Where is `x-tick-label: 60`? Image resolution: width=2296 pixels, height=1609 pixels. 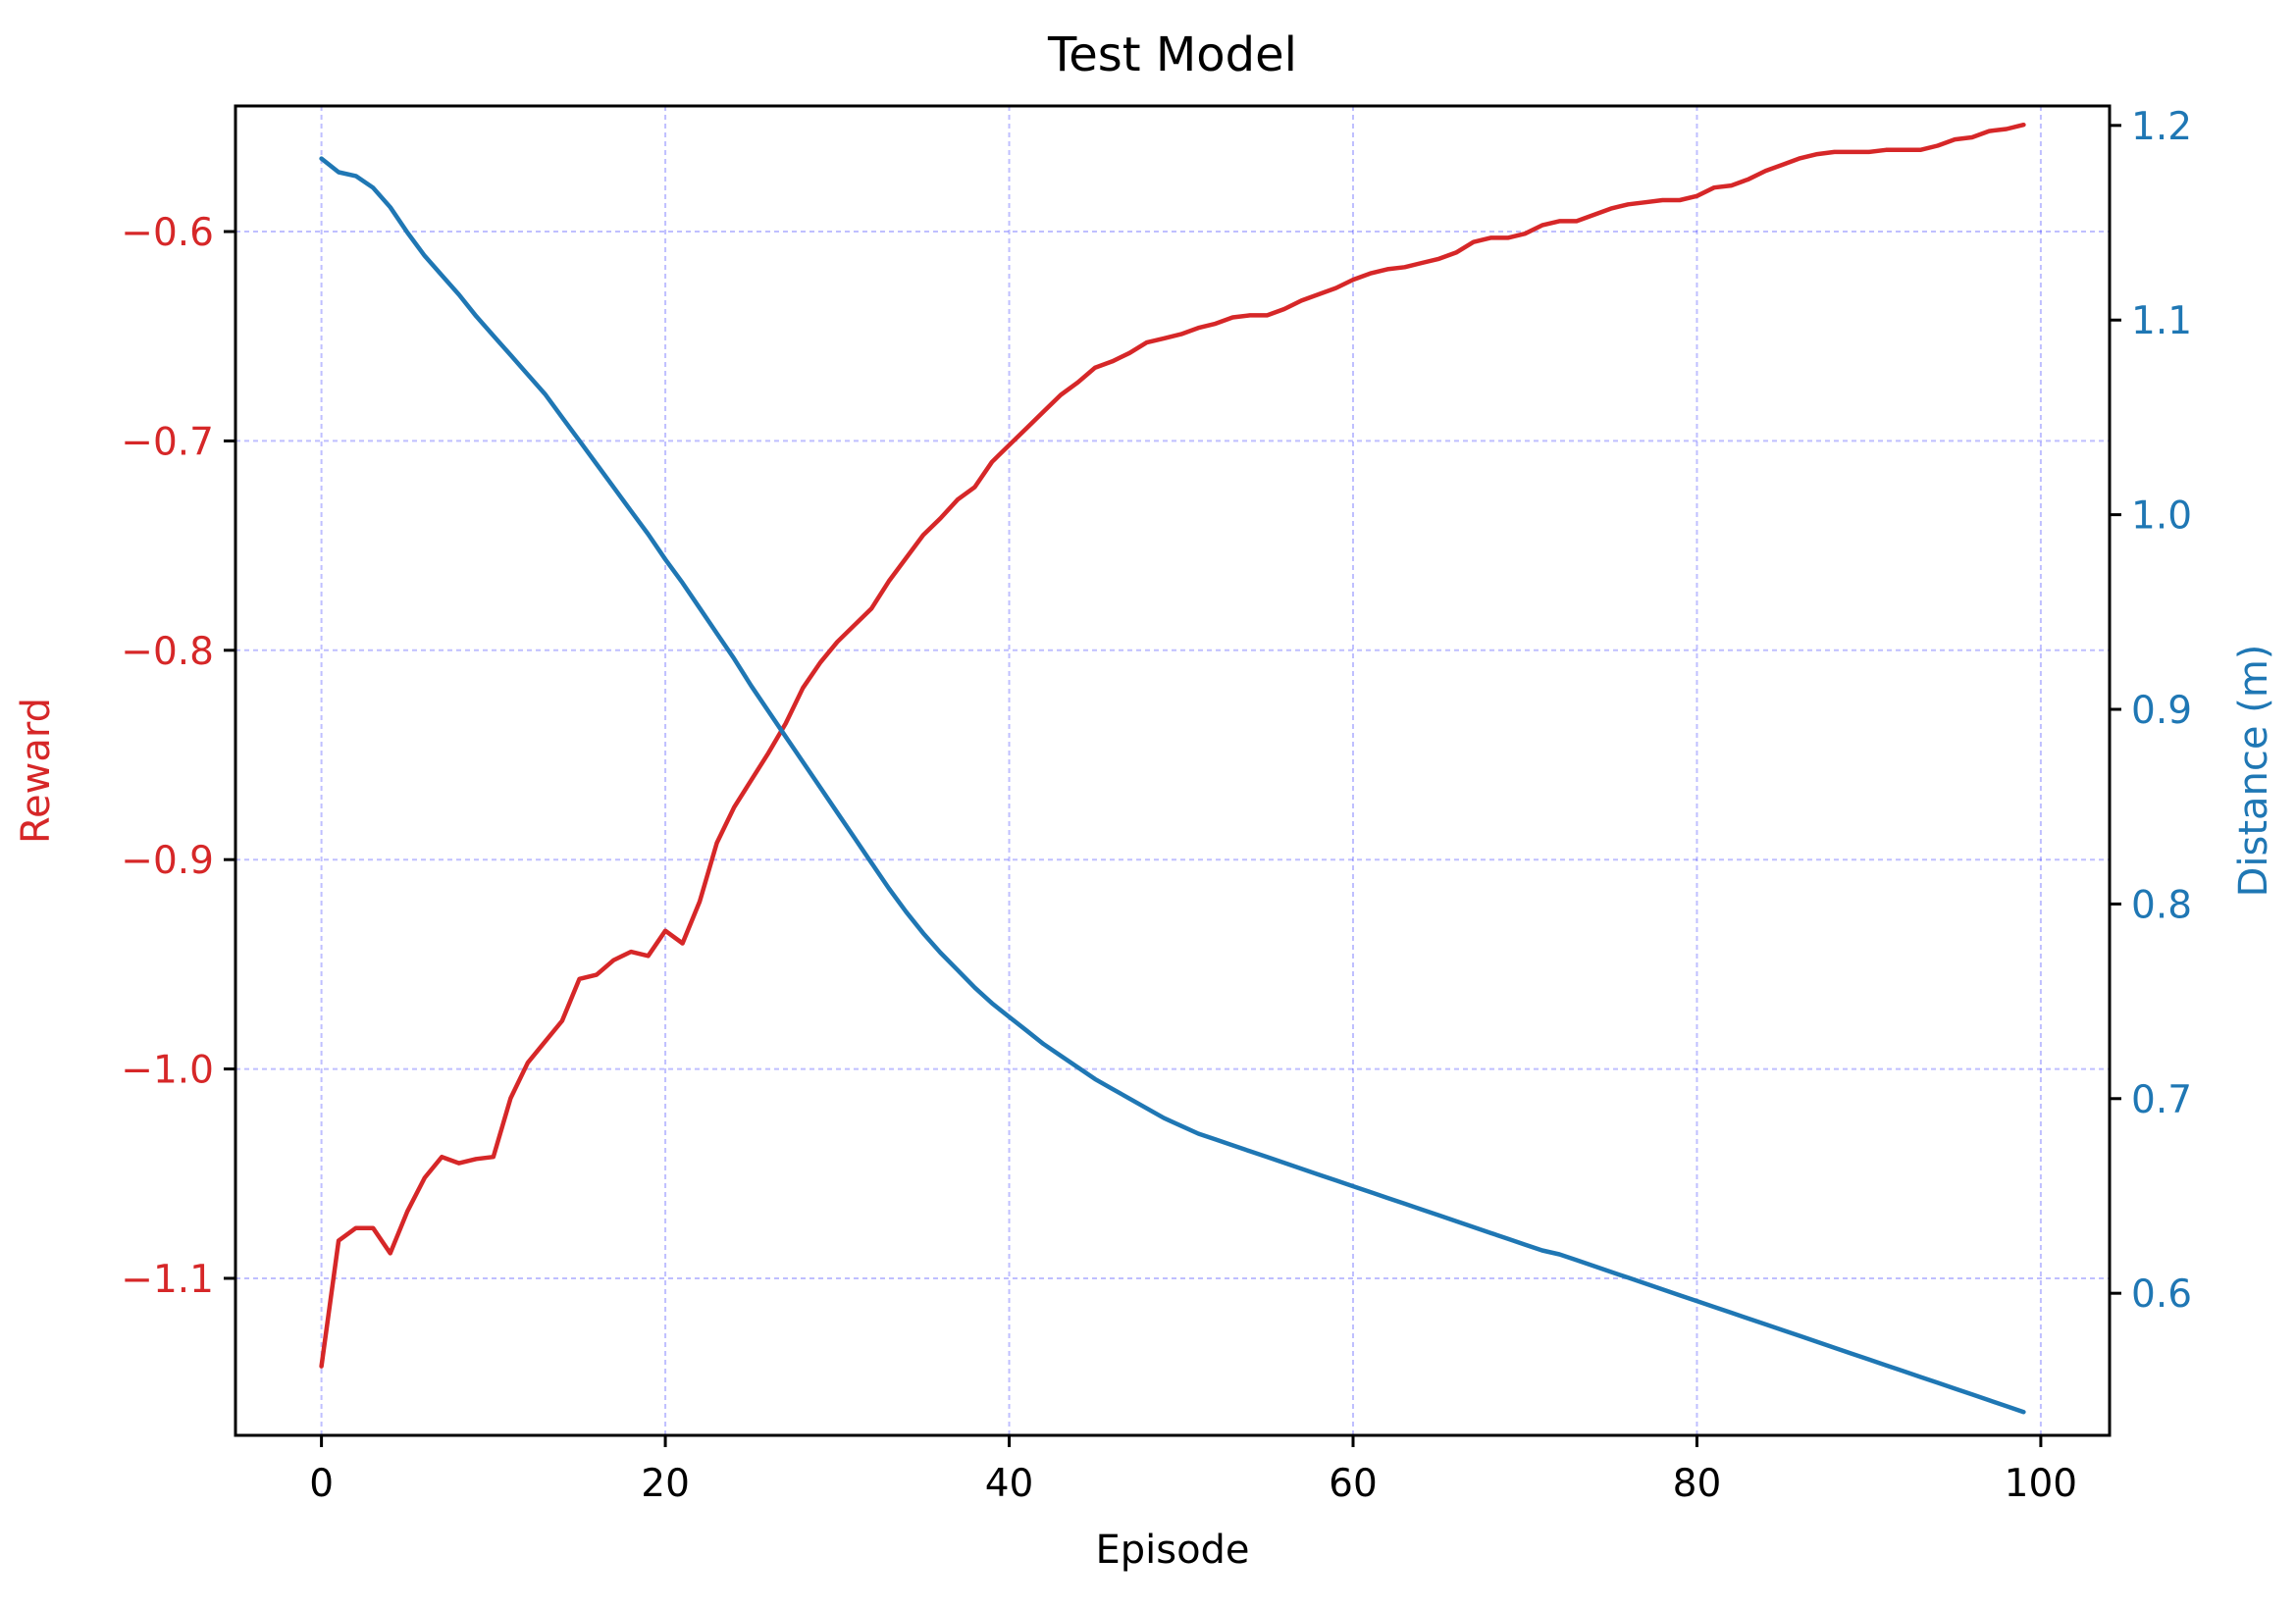
x-tick-label: 60 is located at coordinates (1353, 1484).